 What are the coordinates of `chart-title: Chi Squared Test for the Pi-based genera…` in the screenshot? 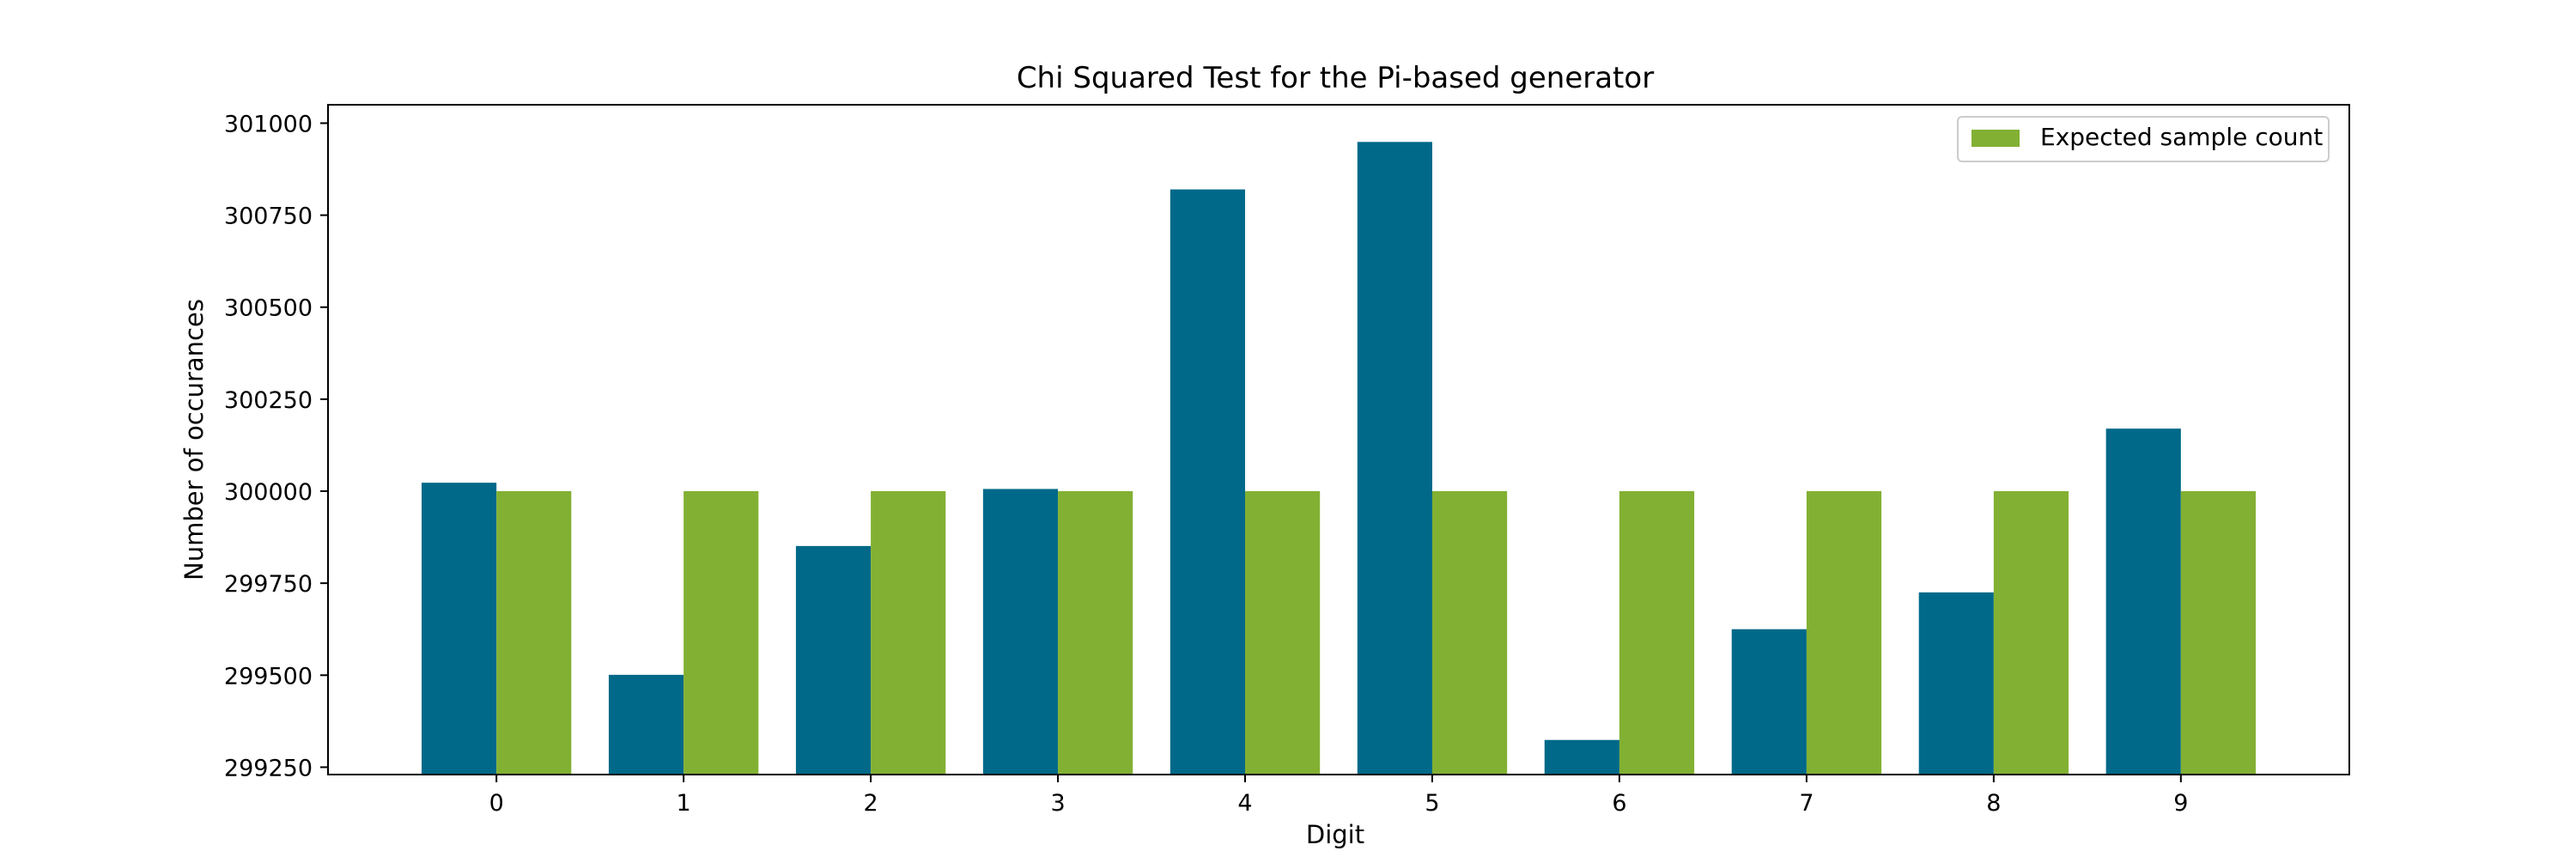 It's located at (1335, 78).